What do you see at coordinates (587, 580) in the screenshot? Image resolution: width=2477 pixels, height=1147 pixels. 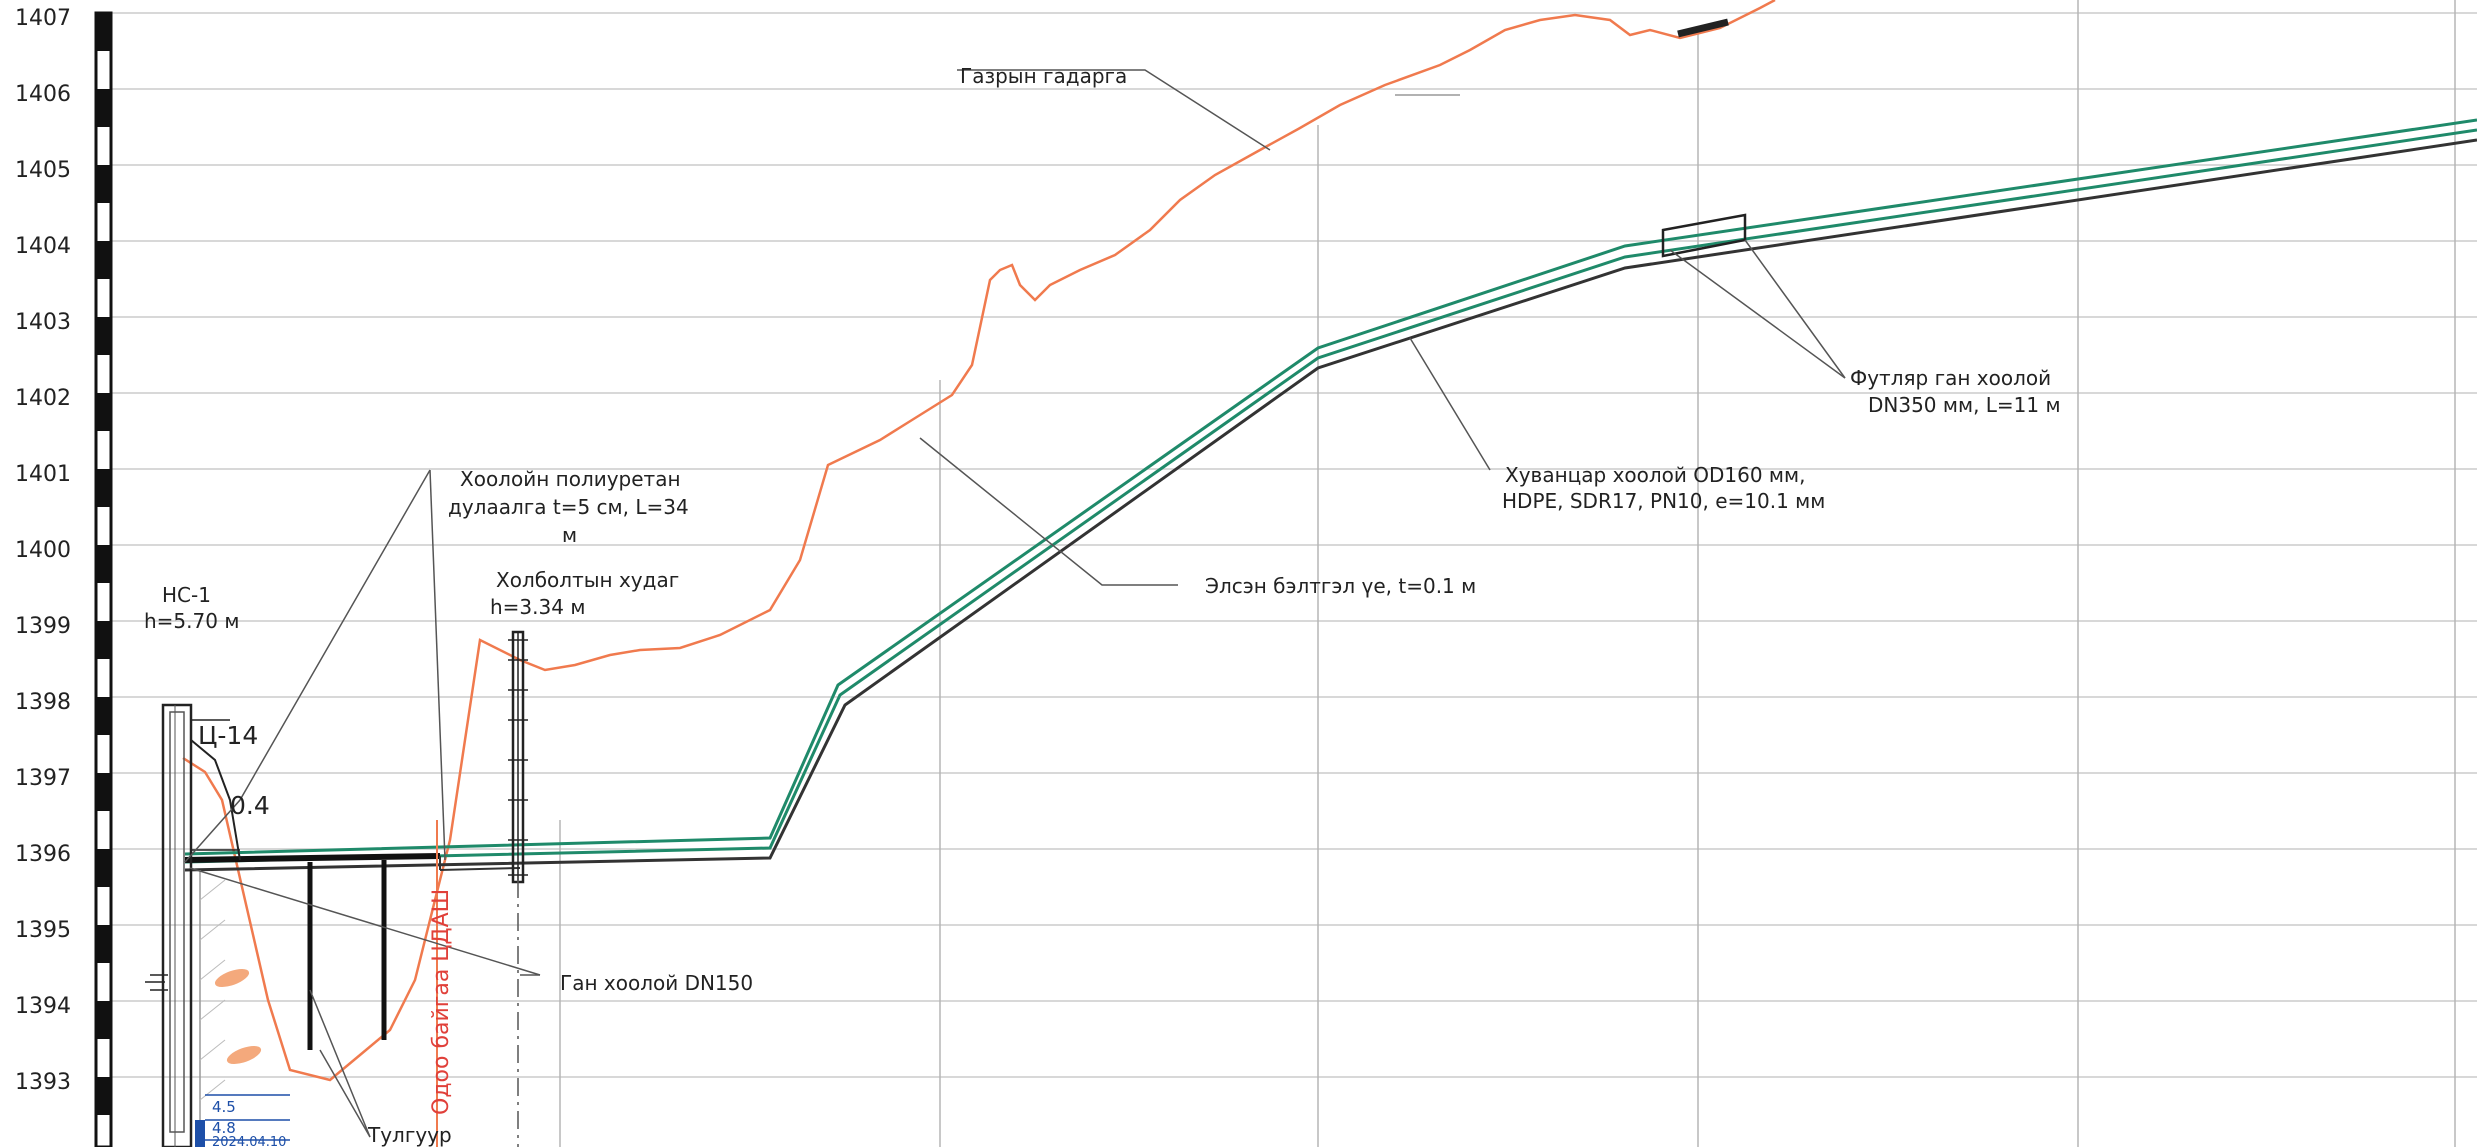 I see `manhole-label: Холболтын худаг` at bounding box center [587, 580].